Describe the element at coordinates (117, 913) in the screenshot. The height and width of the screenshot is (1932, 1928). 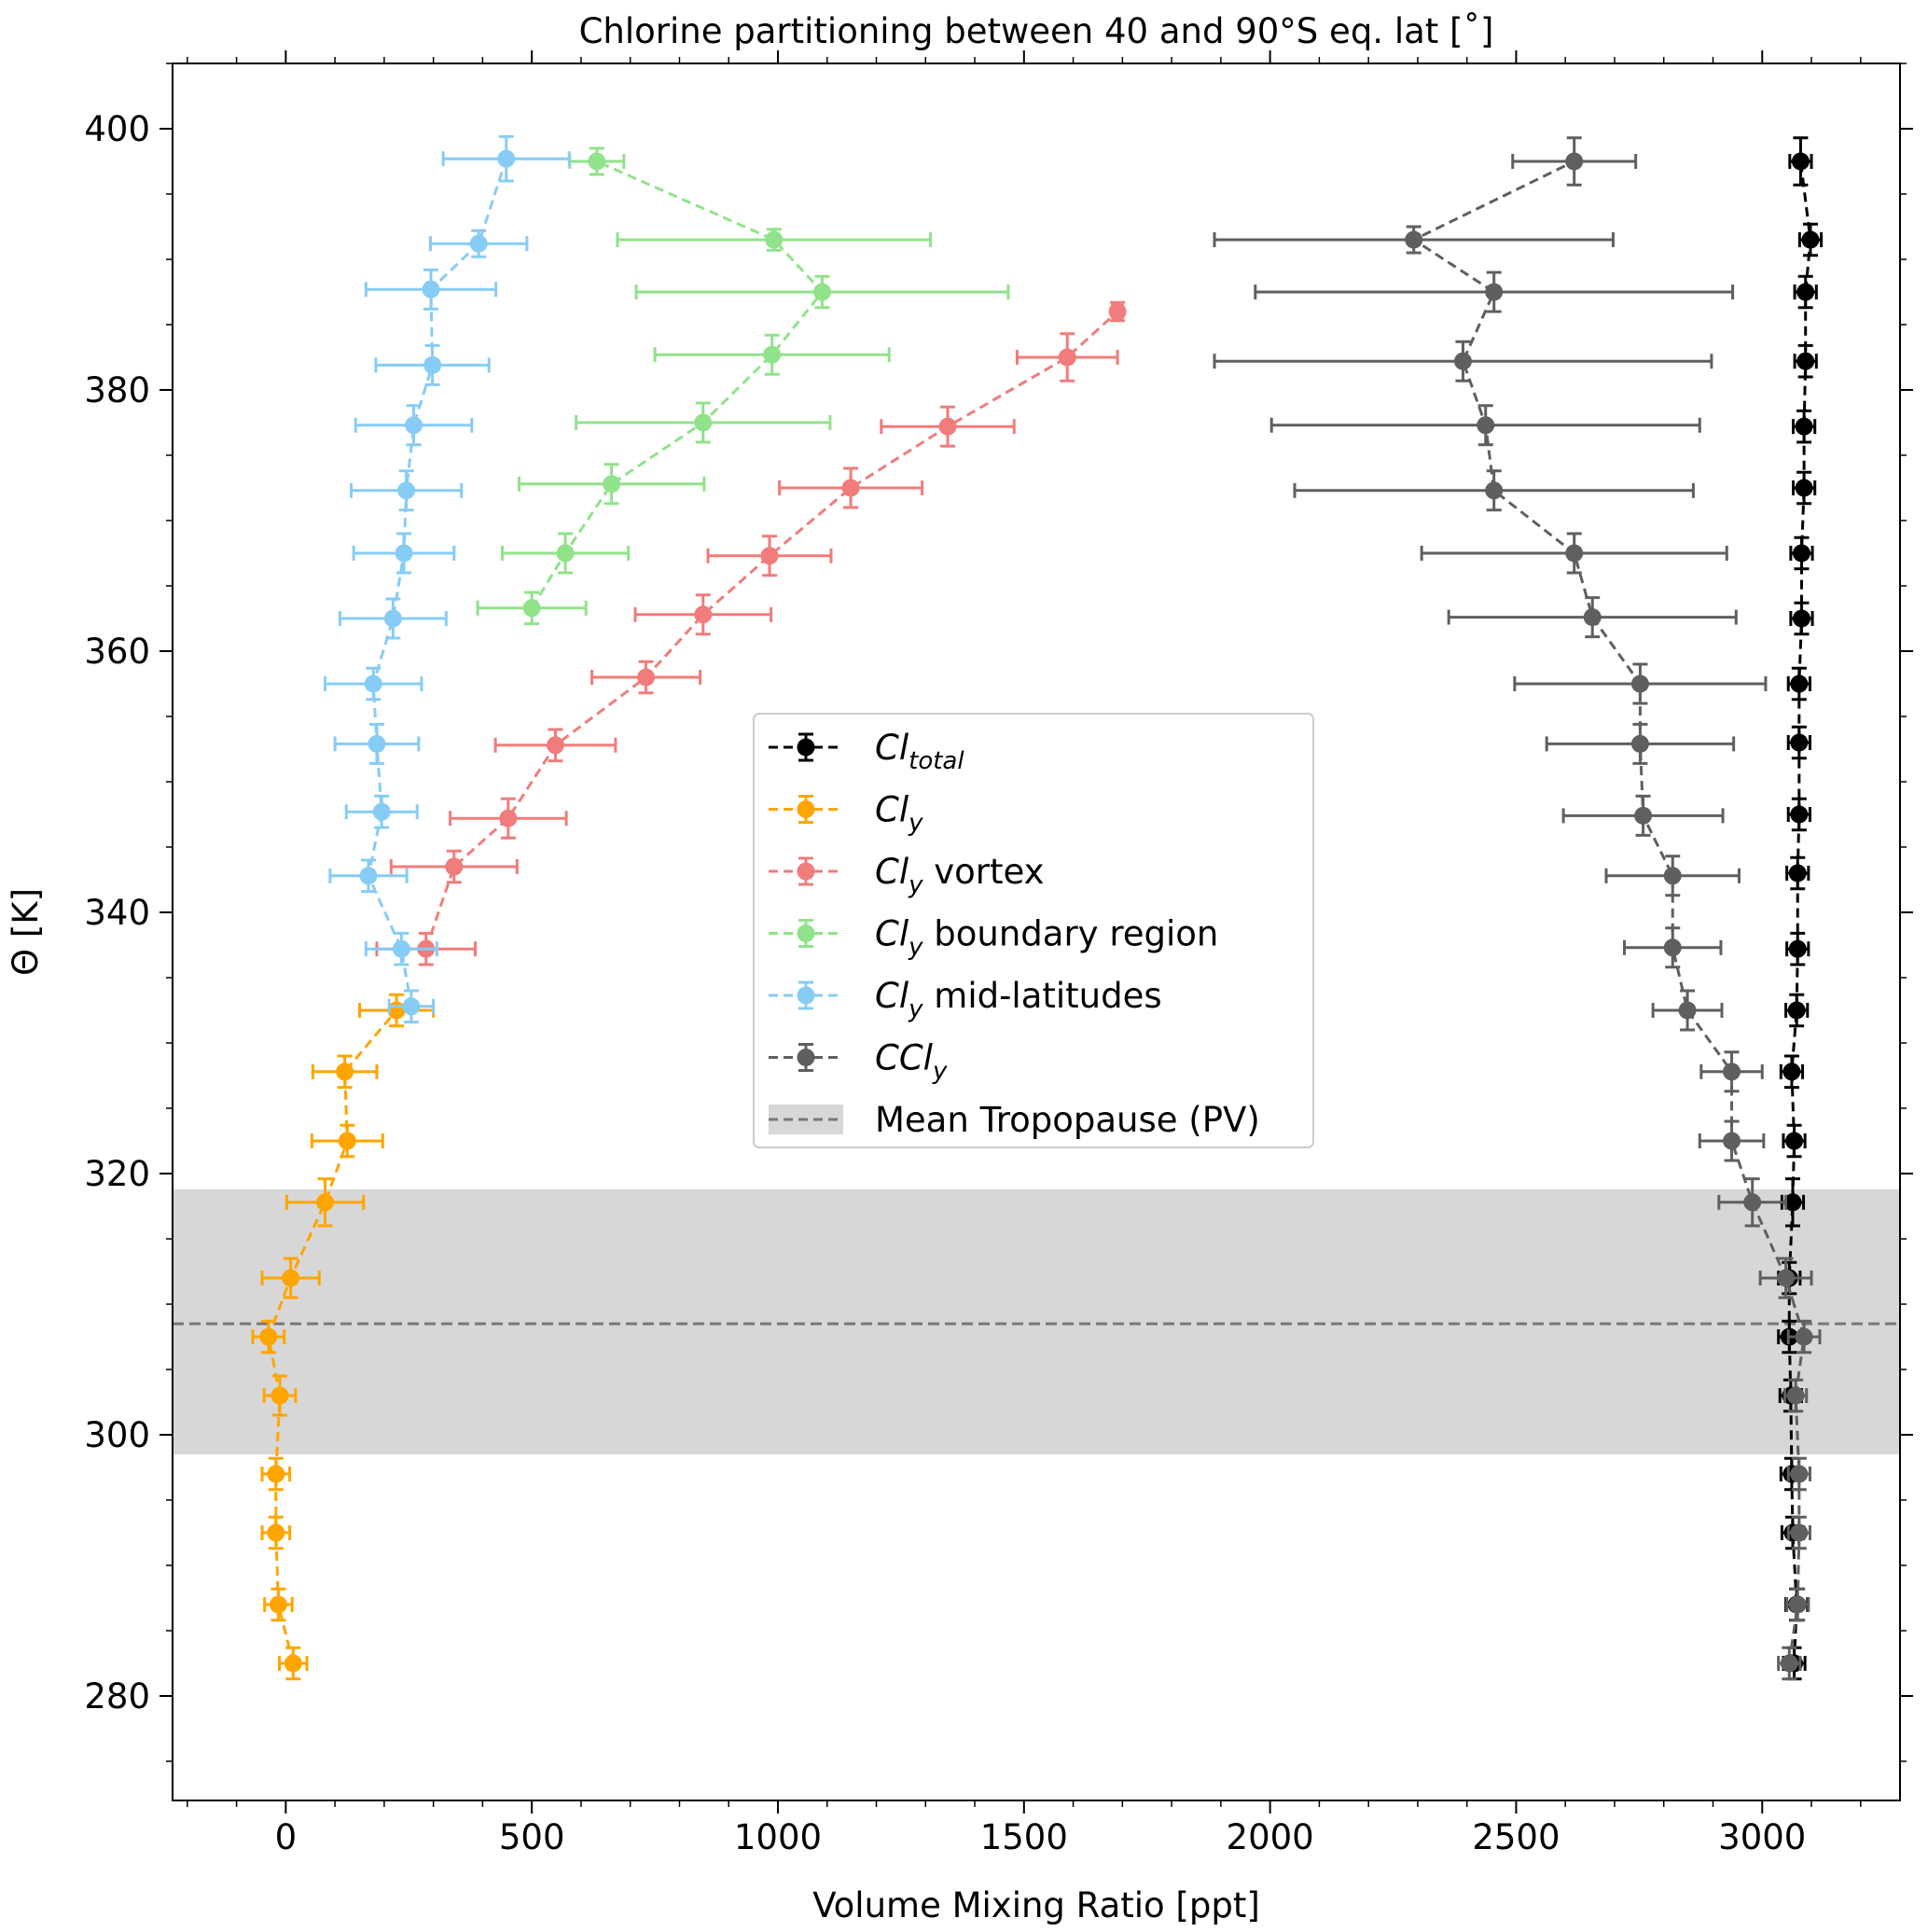
I see `y-tick-label: 340` at that location.